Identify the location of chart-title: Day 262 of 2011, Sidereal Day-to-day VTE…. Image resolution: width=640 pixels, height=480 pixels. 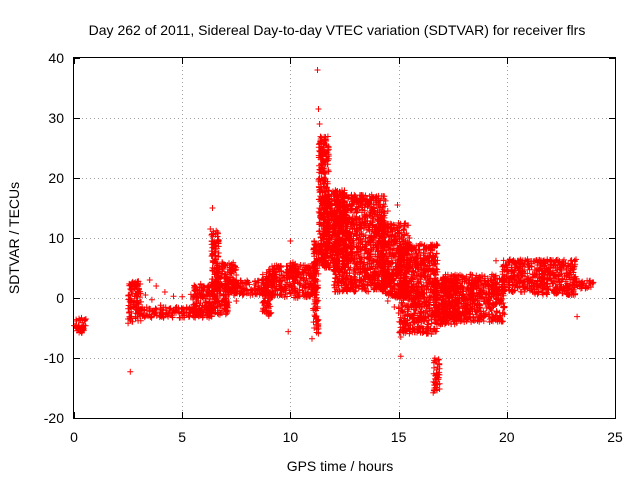
(337, 30).